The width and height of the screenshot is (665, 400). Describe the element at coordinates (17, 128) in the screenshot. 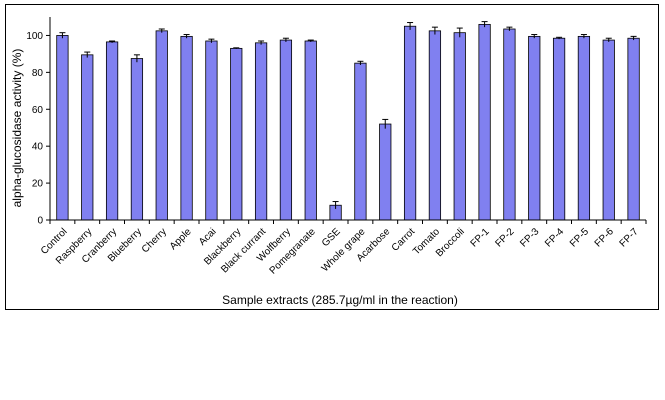

I see `y-axis-title: alpha-glucosidase activity (%)` at that location.